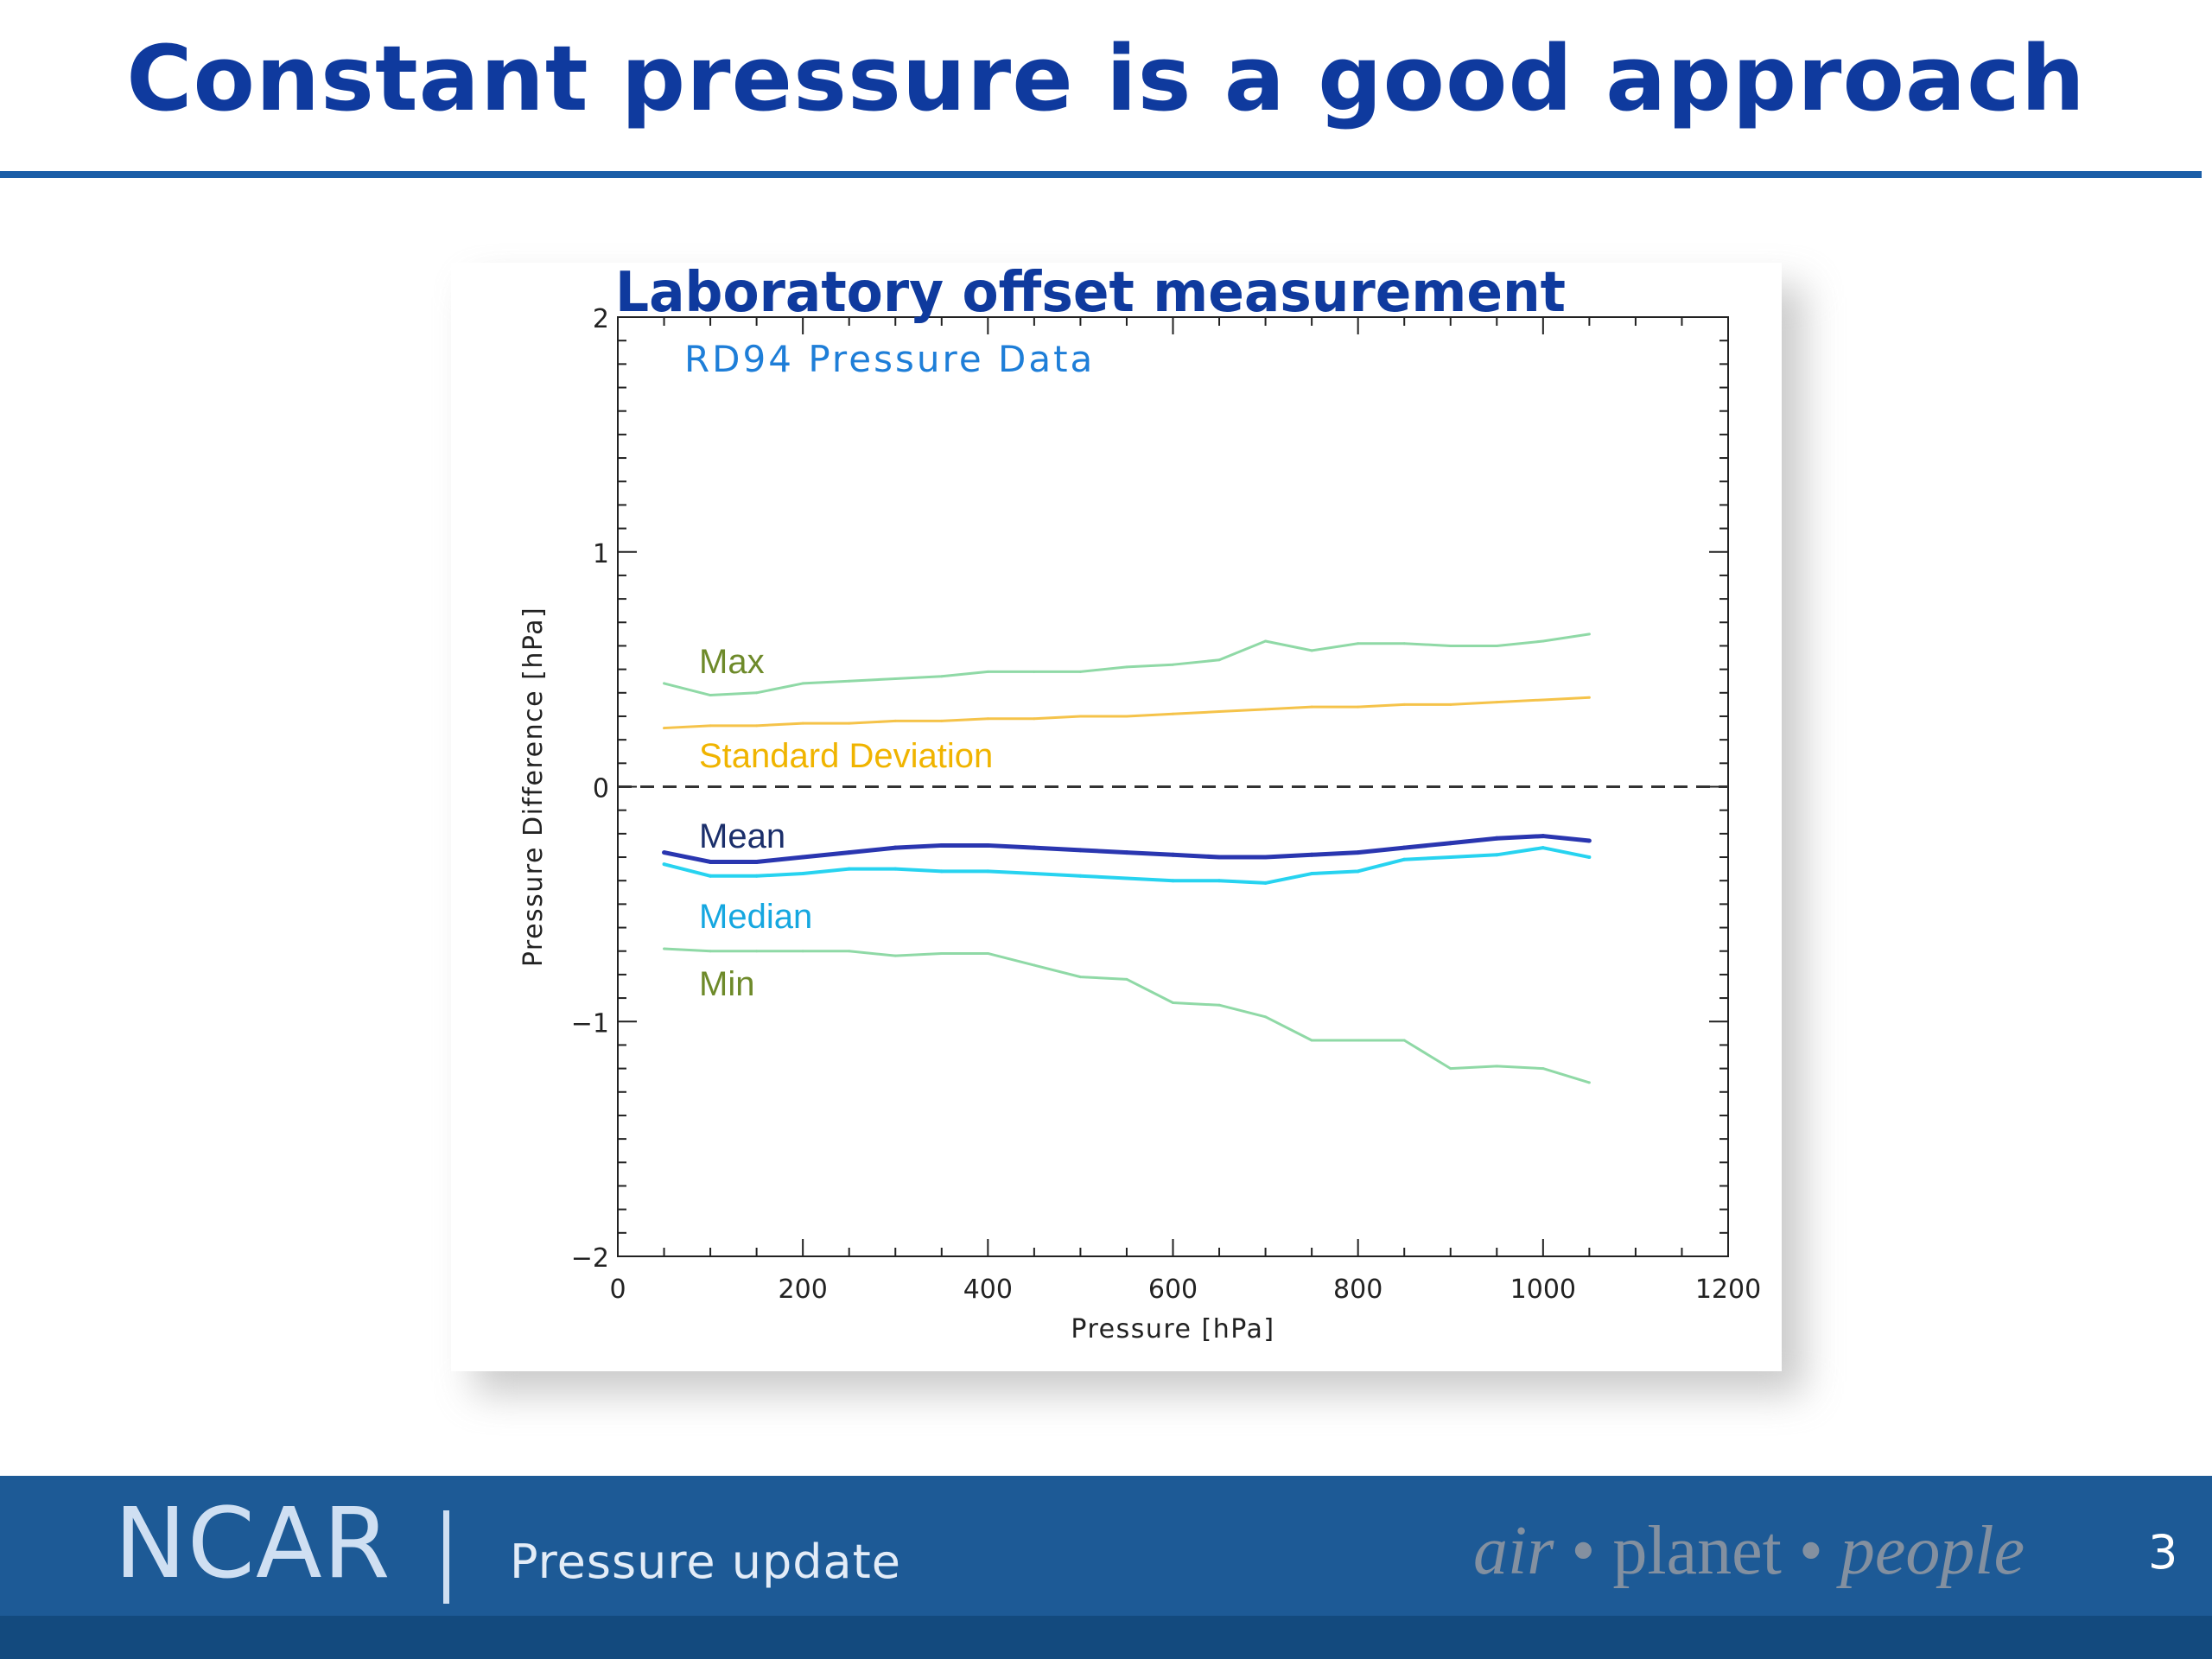 This screenshot has width=2212, height=1659. I want to click on series-line-min, so click(1127, 1015).